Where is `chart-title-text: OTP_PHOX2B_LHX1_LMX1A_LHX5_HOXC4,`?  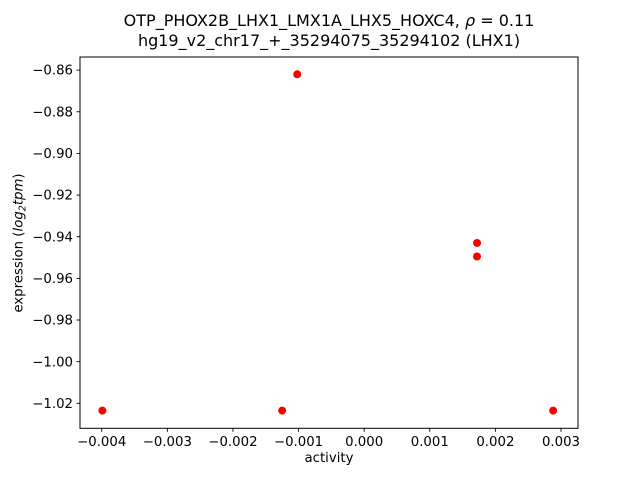 chart-title-text: OTP_PHOX2B_LHX1_LMX1A_LHX5_HOXC4, is located at coordinates (294, 20).